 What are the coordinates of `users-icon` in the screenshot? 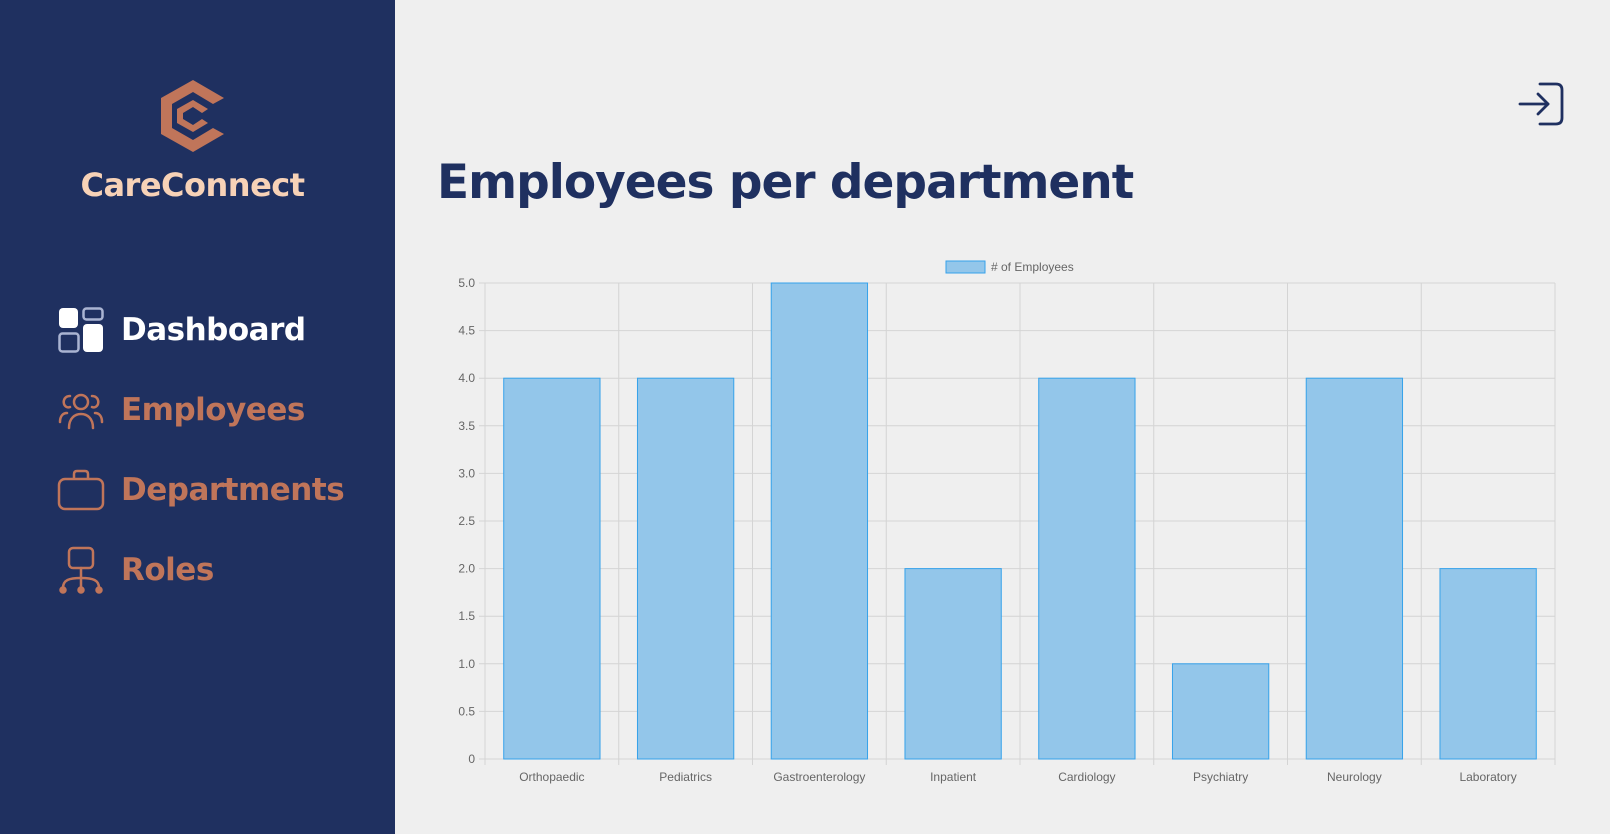 It's located at (81, 410).